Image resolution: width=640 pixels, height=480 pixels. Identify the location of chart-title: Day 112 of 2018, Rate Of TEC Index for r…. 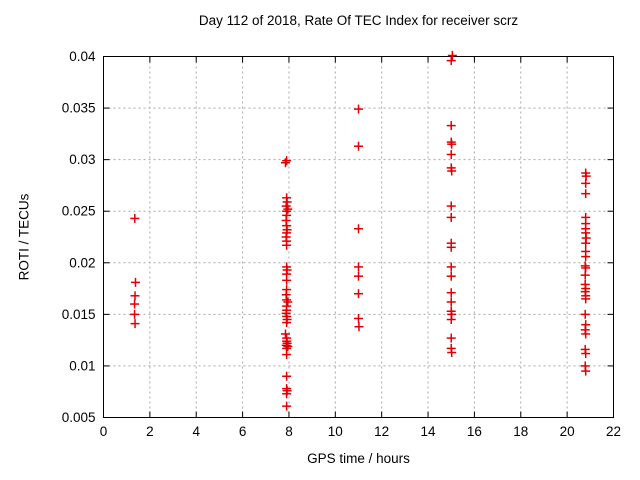
(358, 20).